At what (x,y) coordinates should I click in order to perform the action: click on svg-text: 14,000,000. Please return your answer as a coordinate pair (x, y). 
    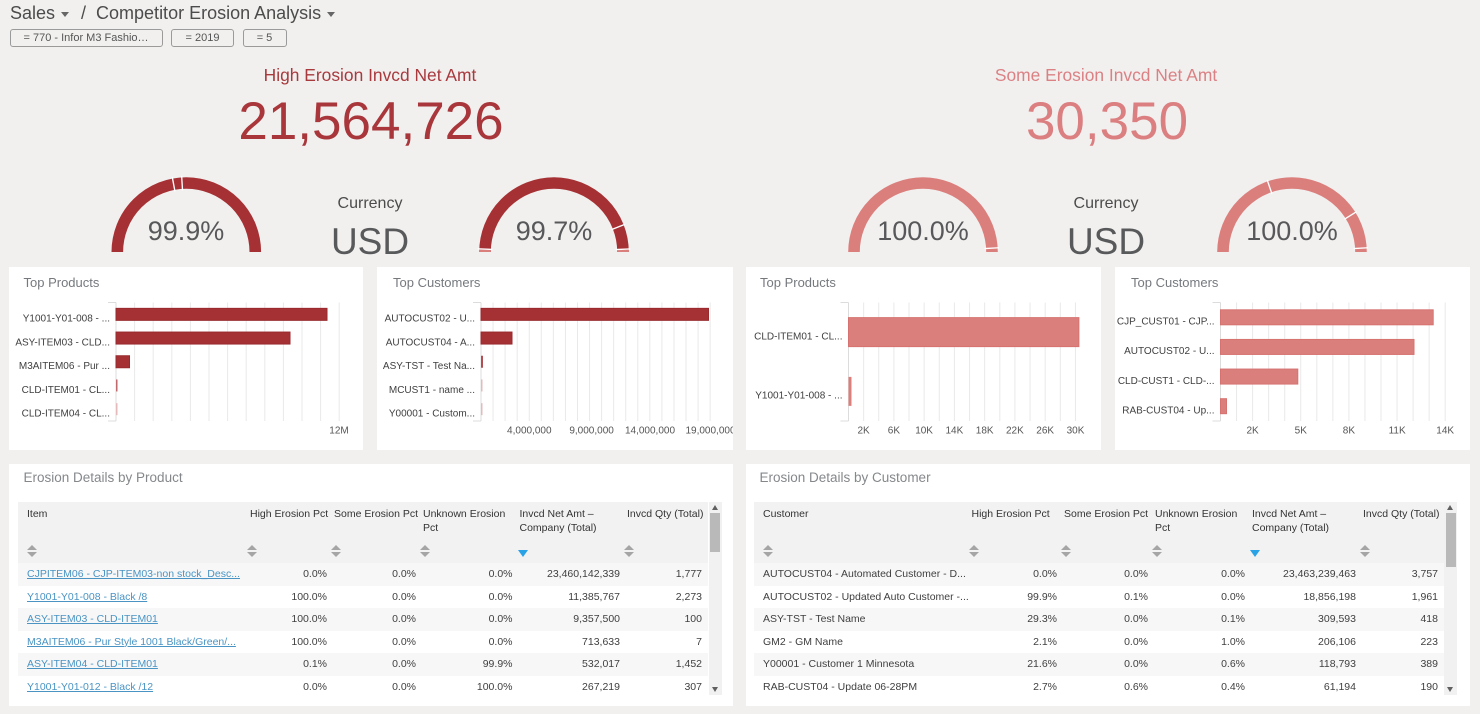
    Looking at the image, I should click on (650, 431).